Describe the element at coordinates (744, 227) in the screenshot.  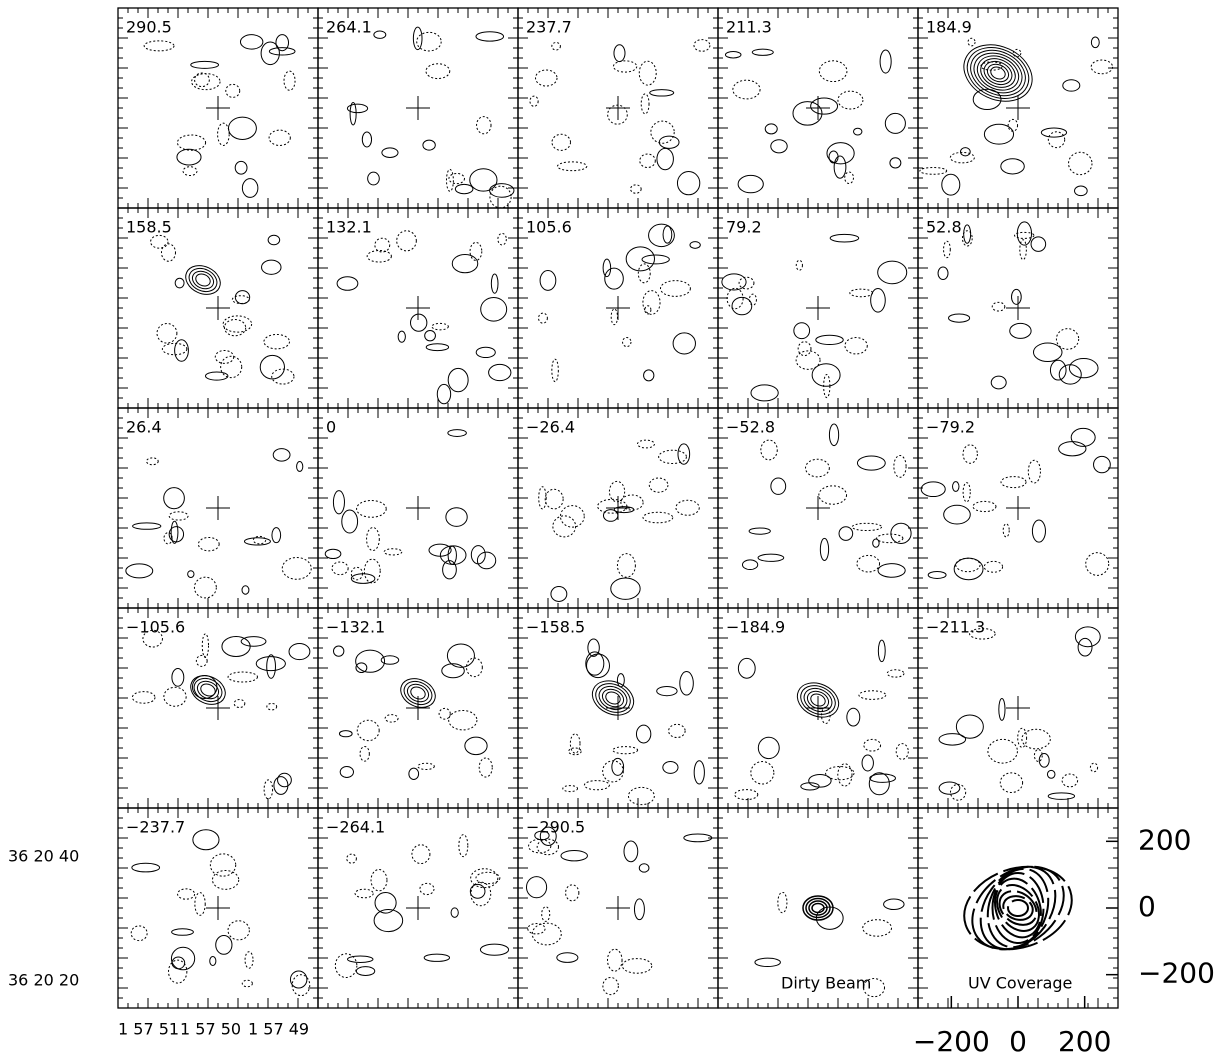
I see `panel-label: 79.2` at that location.